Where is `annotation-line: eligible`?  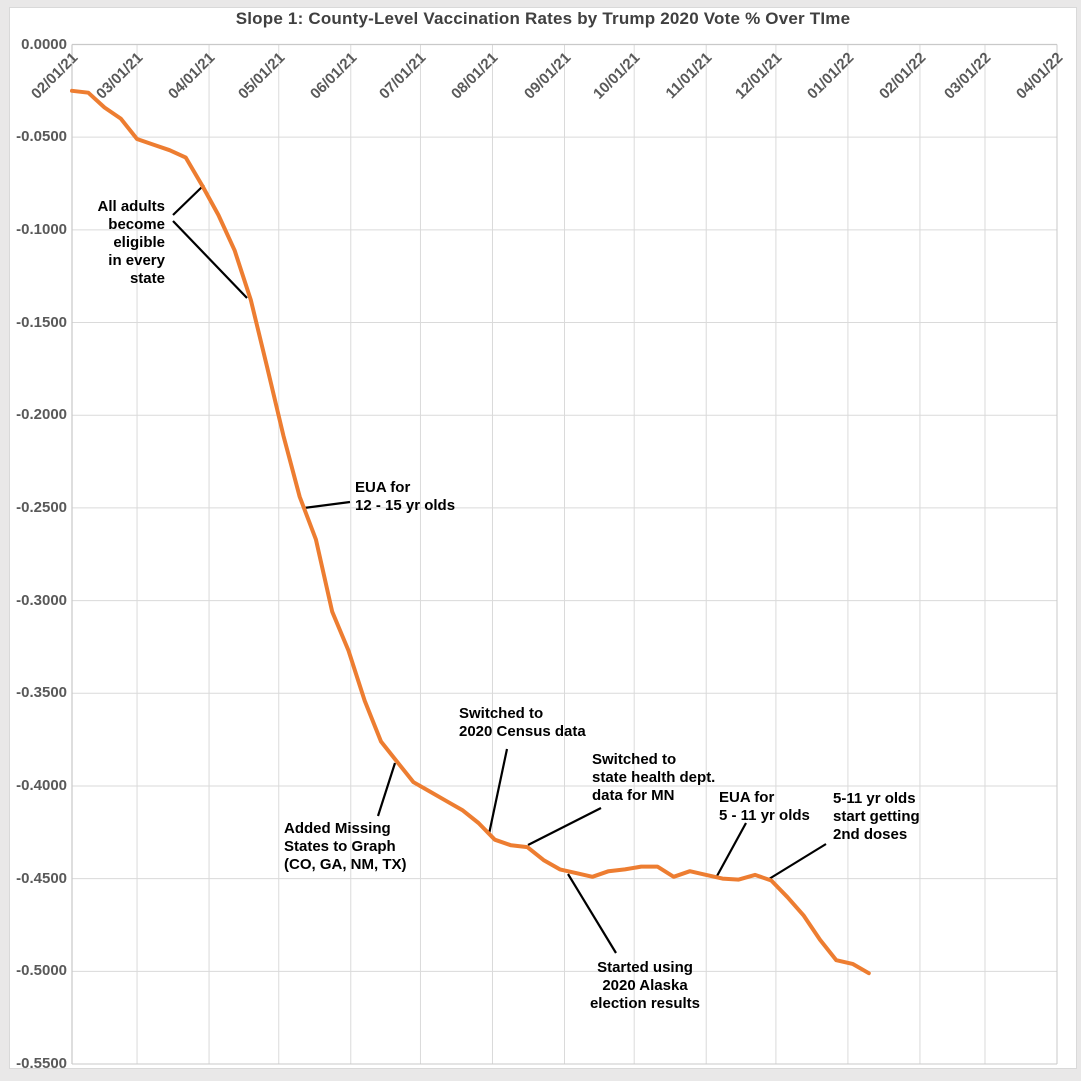 annotation-line: eligible is located at coordinates (139, 242).